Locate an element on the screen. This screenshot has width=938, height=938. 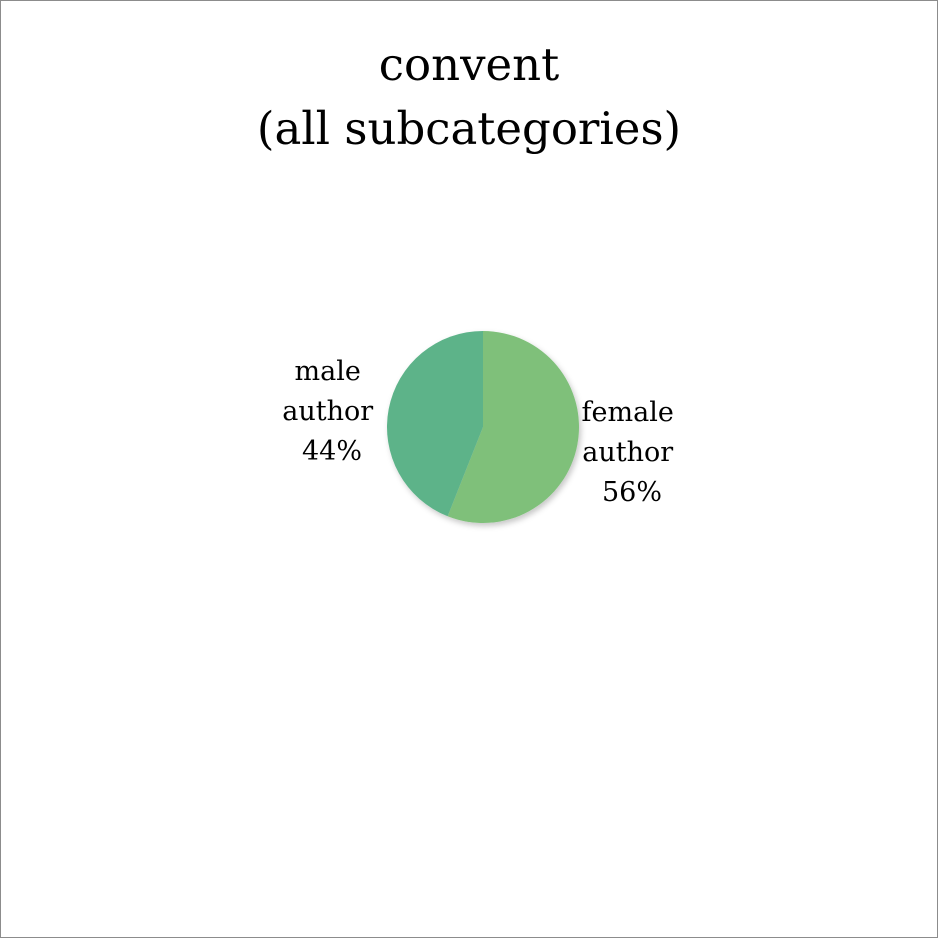
pie-slices is located at coordinates (482, 427).